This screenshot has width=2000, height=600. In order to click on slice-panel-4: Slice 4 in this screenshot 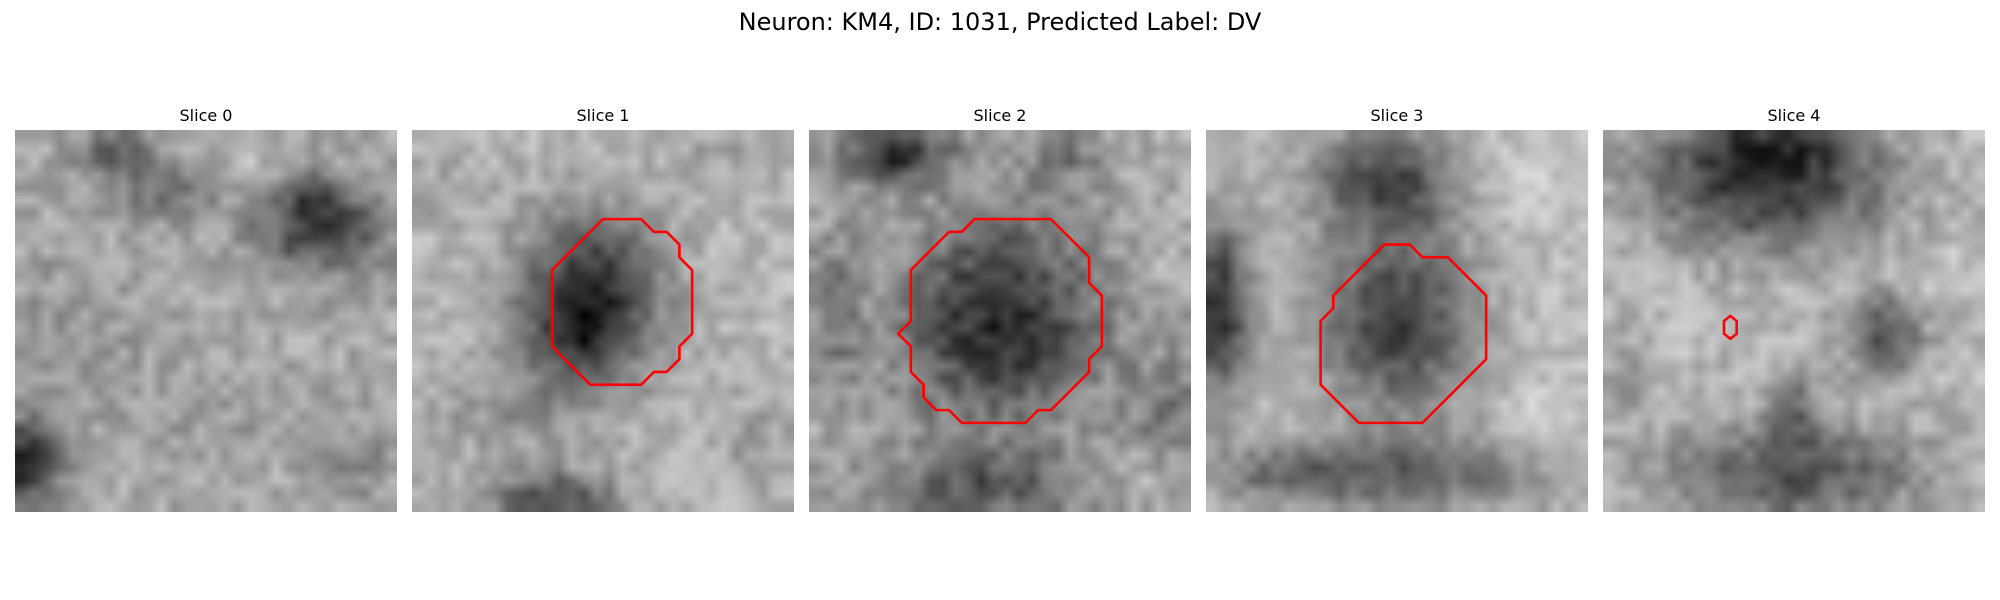, I will do `click(1794, 308)`.